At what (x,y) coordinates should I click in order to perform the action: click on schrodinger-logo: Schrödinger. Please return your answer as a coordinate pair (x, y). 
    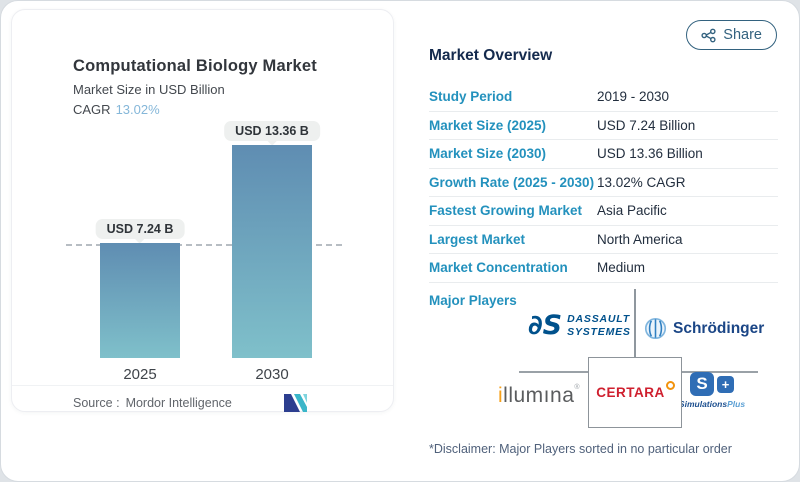
    Looking at the image, I should click on (704, 328).